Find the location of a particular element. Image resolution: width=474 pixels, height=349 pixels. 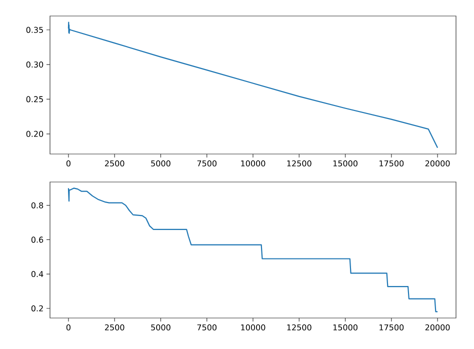

y-tick-label: 0.25 is located at coordinates (34, 99).